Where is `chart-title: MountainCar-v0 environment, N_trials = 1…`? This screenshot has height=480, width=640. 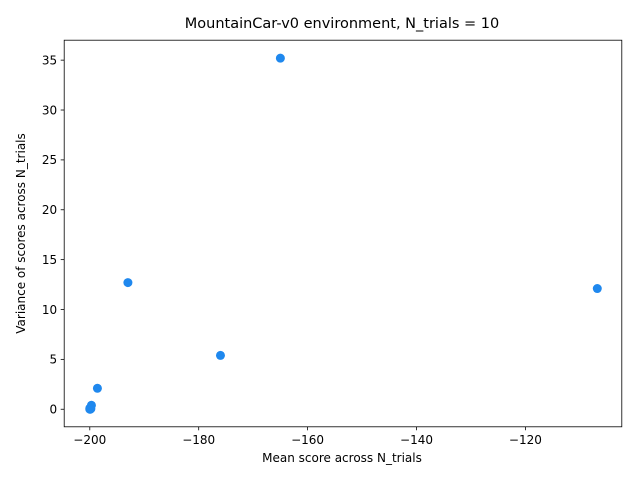
chart-title: MountainCar-v0 environment, N_trials = 1… is located at coordinates (342, 24).